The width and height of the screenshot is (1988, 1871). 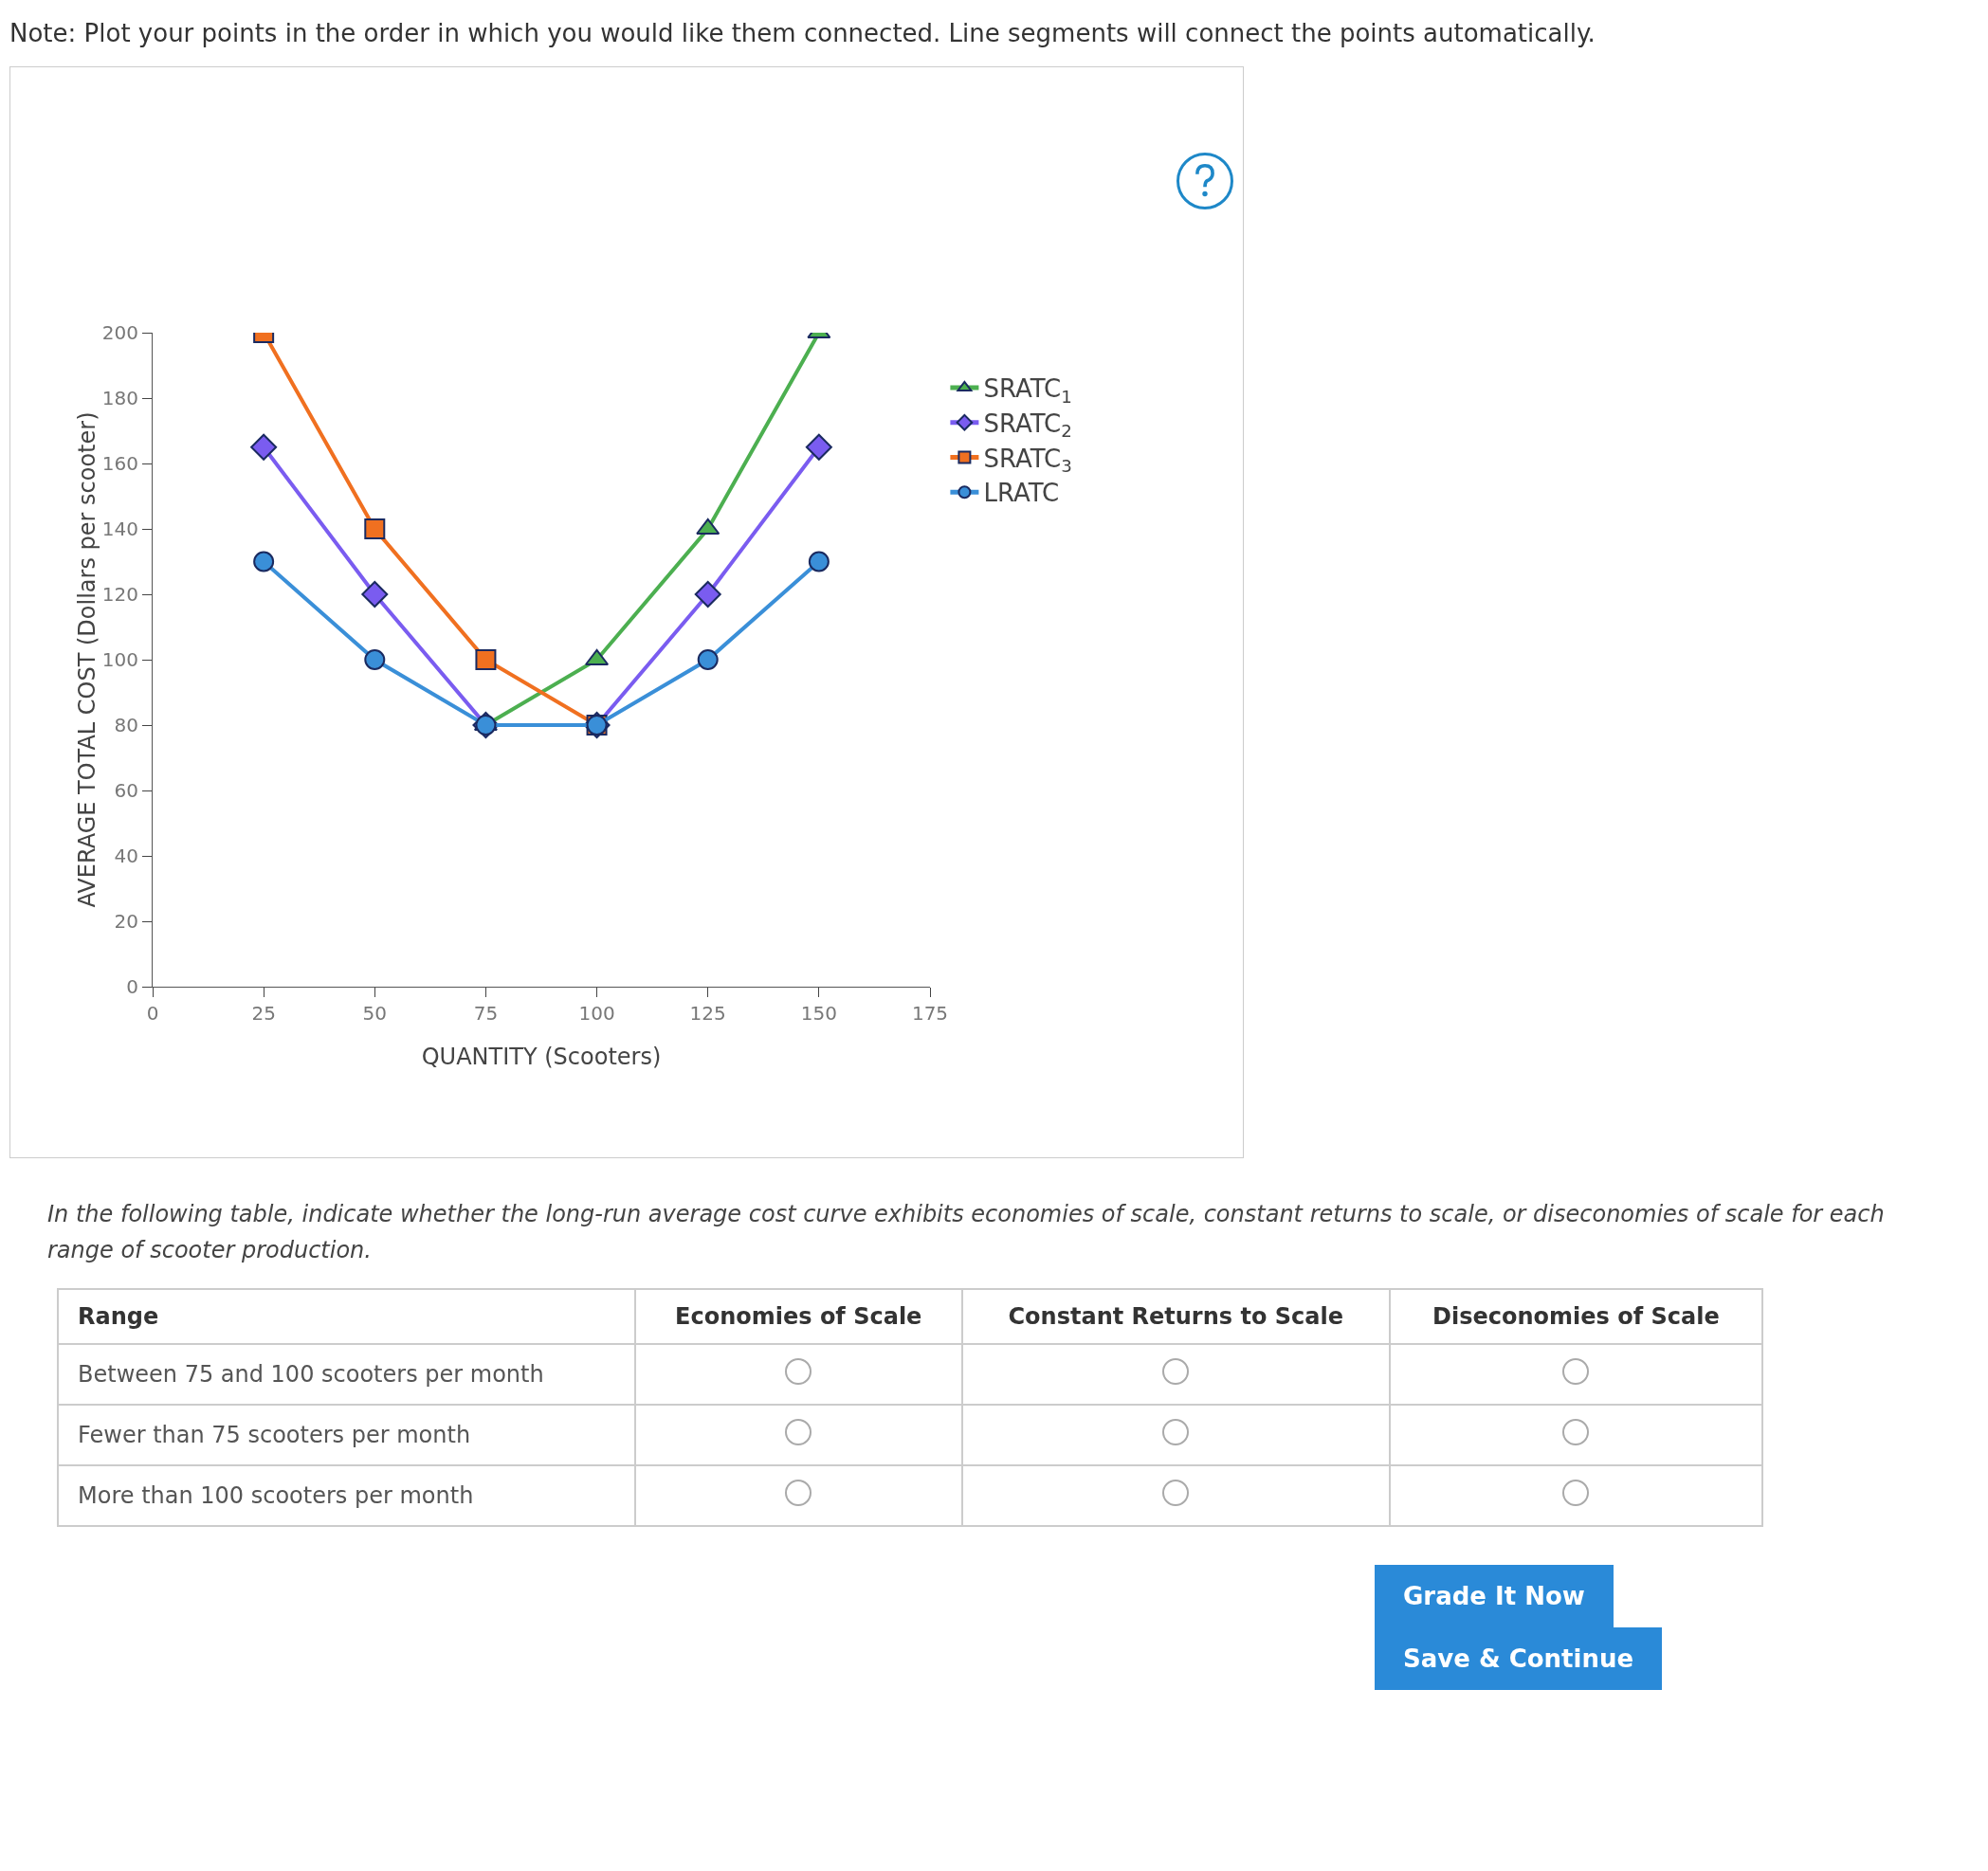 I want to click on x-tick-label: 50, so click(x=375, y=1014).